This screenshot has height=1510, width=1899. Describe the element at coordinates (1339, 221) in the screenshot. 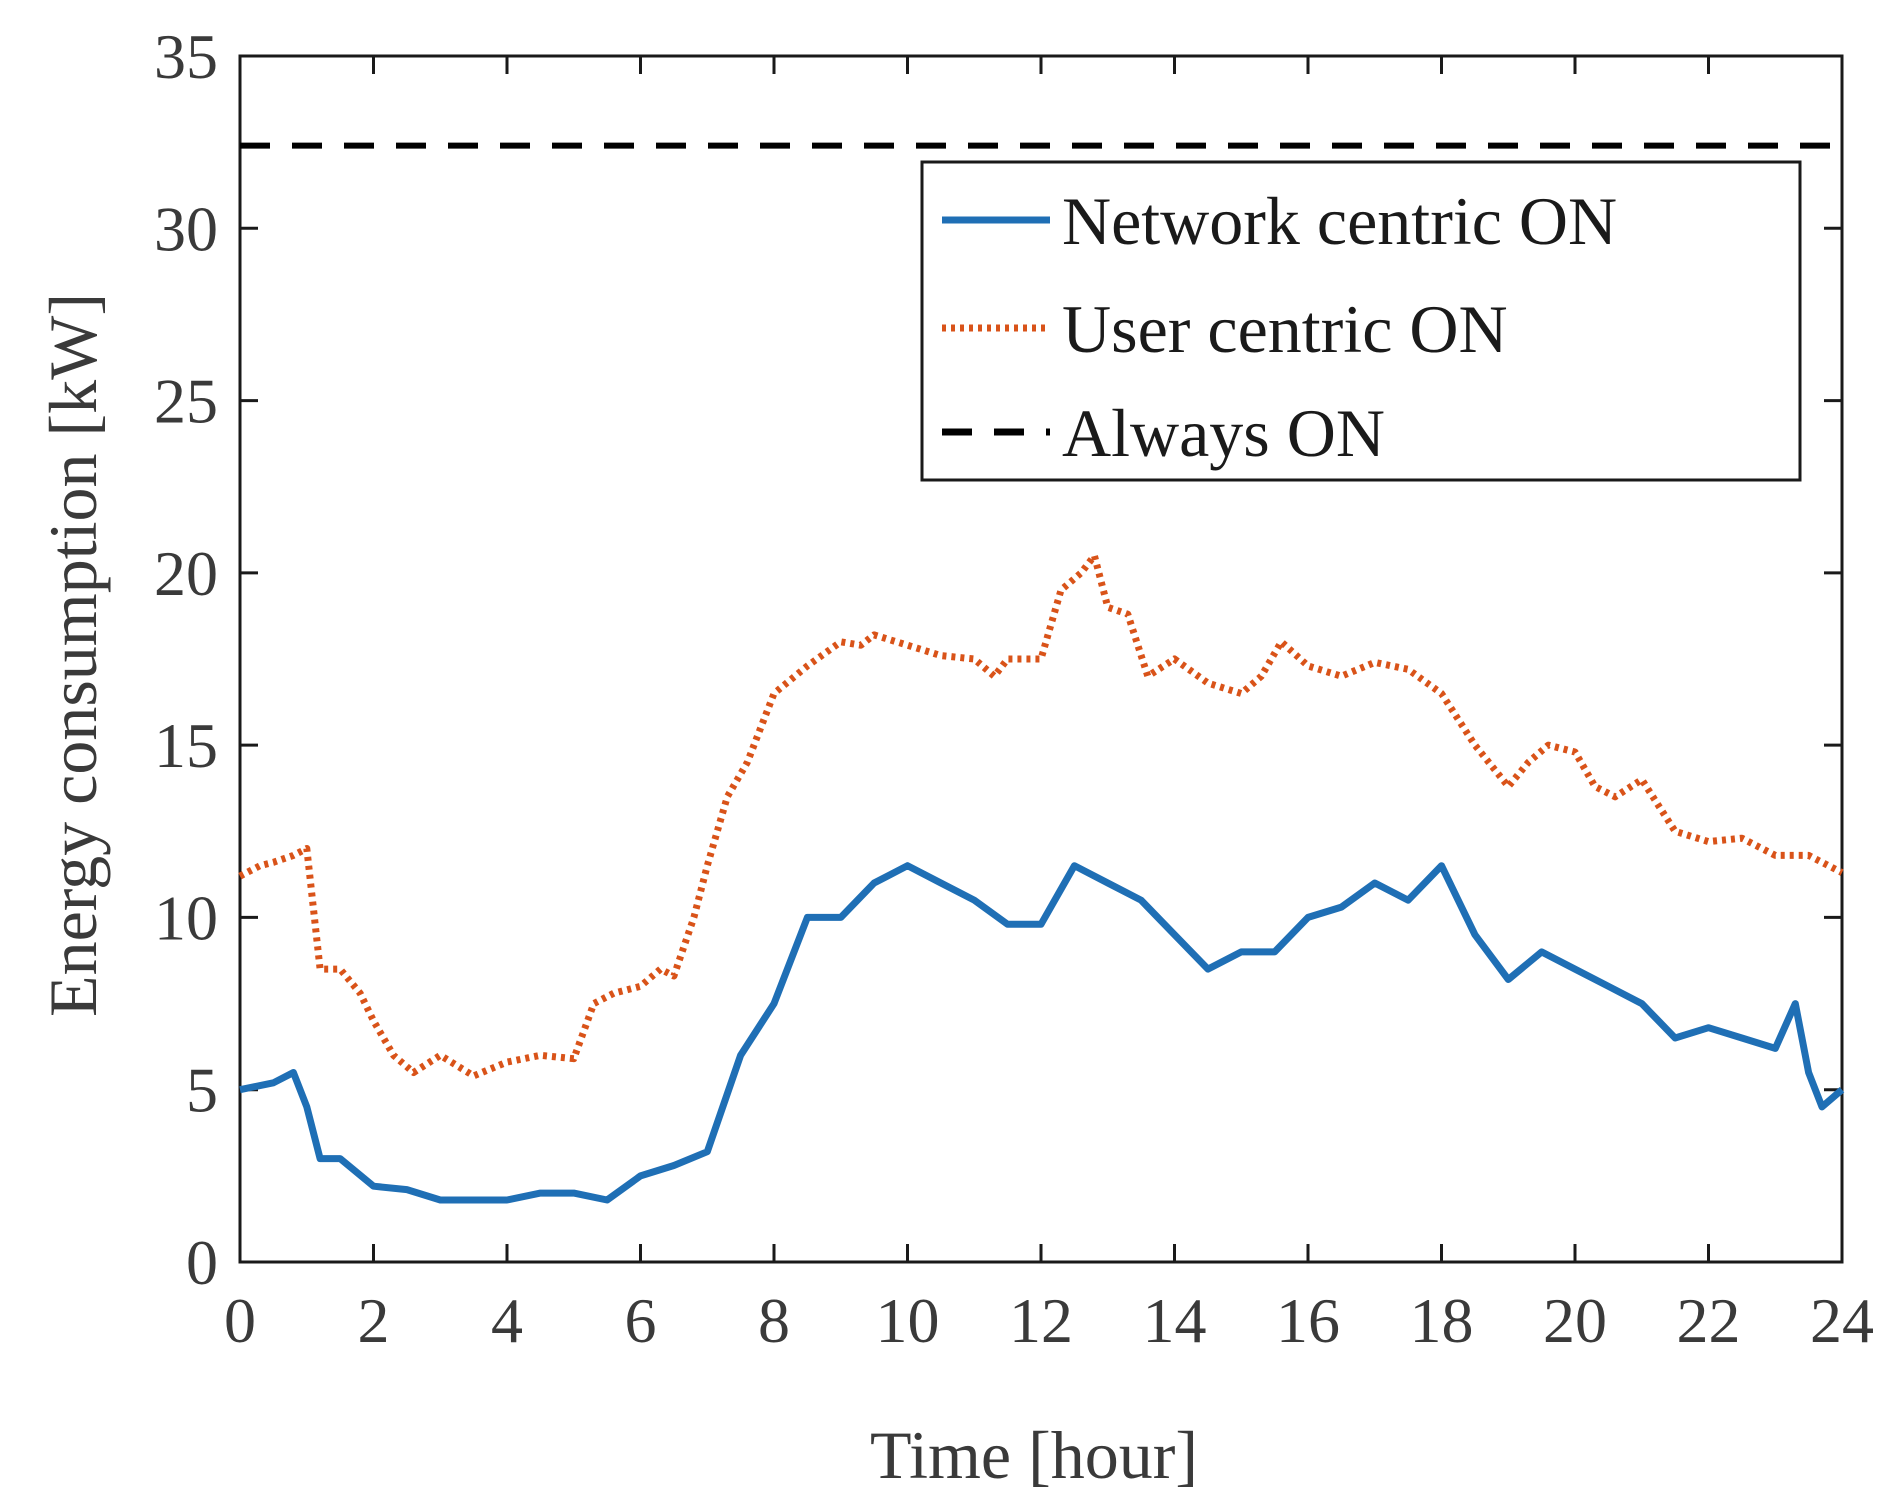

I see `legend-label-network-centric: Network centric ON` at that location.